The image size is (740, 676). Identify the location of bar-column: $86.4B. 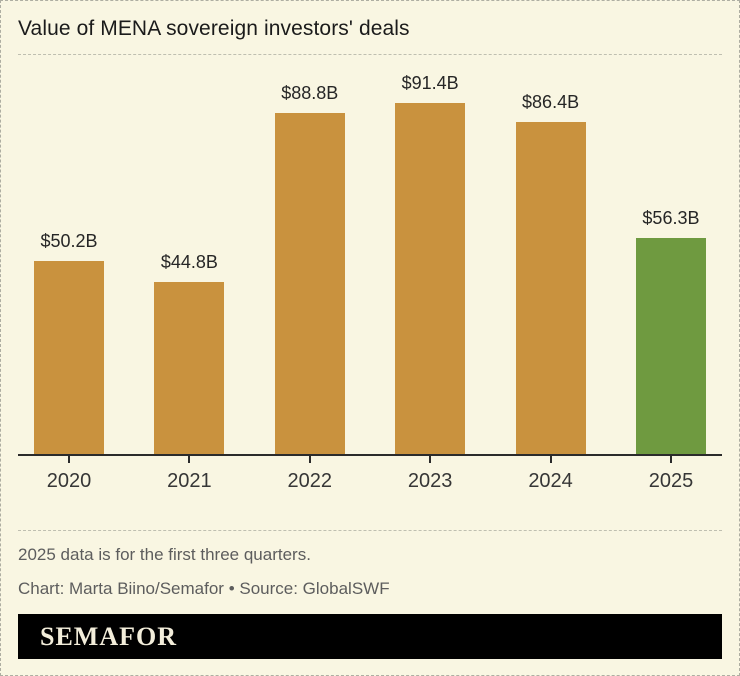
(550, 273).